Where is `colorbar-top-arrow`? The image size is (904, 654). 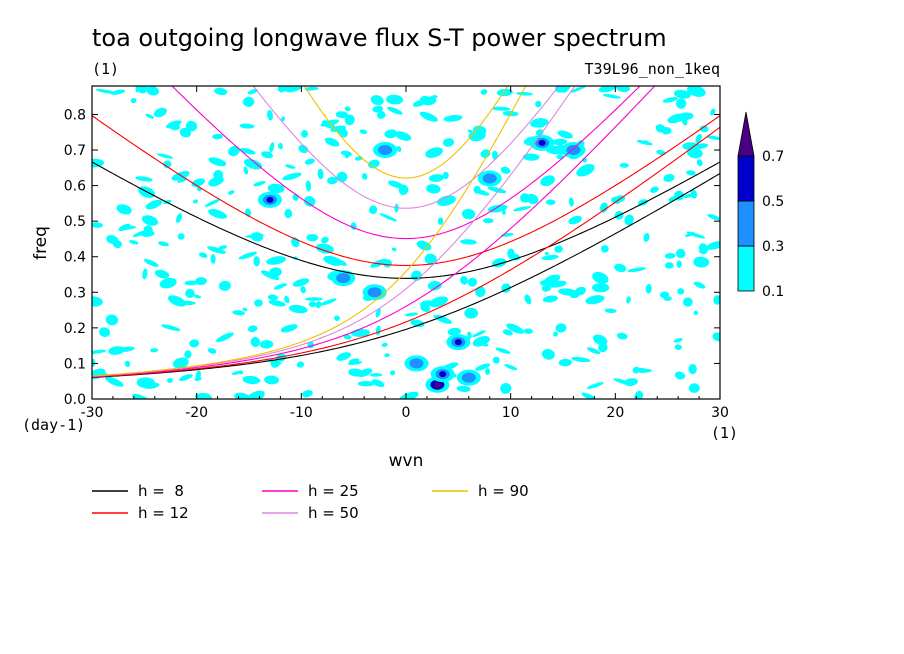
colorbar-top-arrow is located at coordinates (746, 134).